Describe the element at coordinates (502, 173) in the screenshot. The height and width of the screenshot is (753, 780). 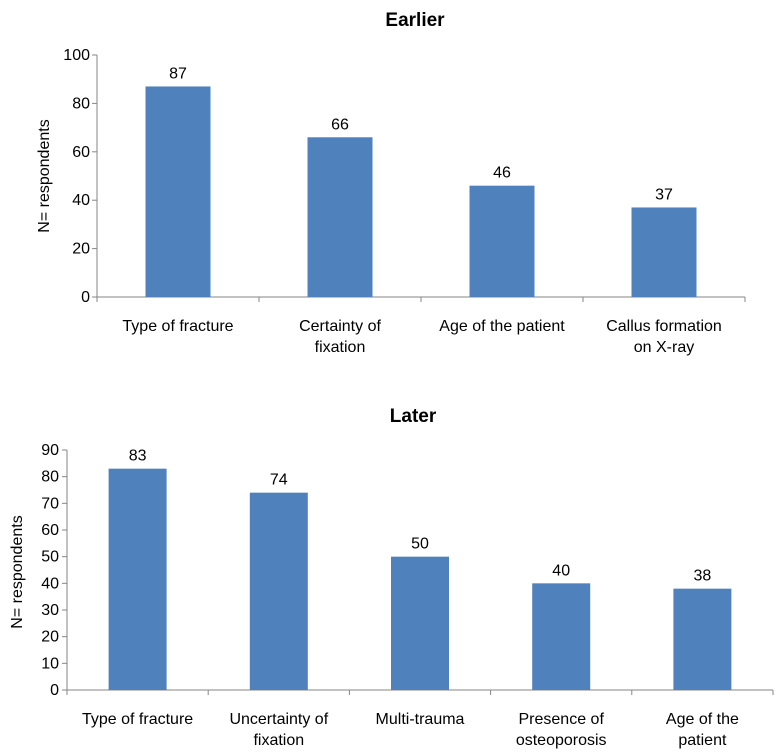
I see `data-label: 46` at that location.